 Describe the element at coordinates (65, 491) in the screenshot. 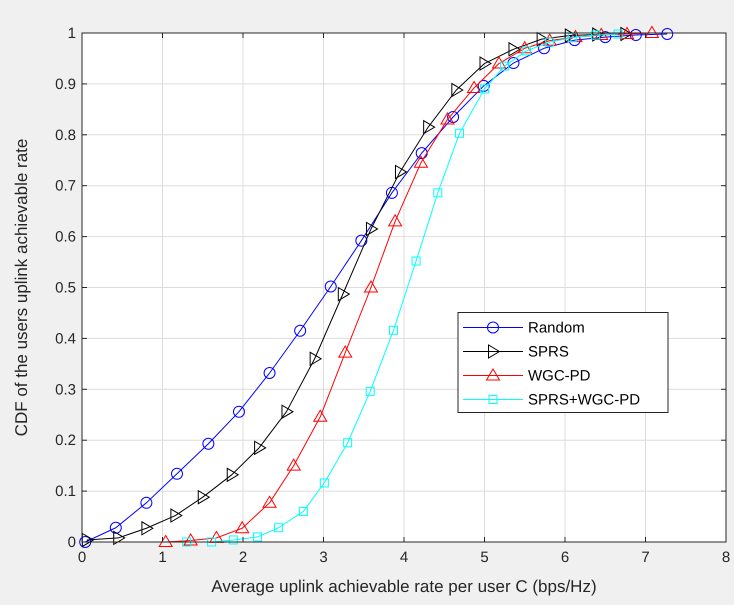

I see `y-tick-label: 0.1` at that location.